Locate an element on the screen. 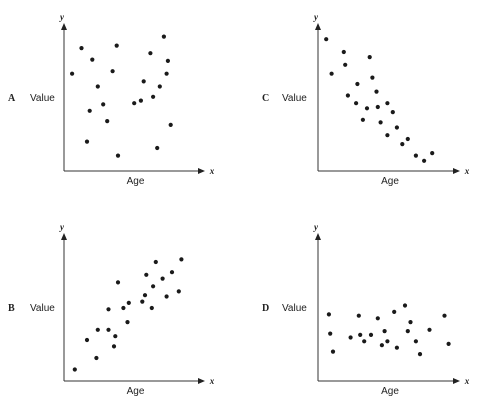  panel-letter: B is located at coordinates (11, 308).